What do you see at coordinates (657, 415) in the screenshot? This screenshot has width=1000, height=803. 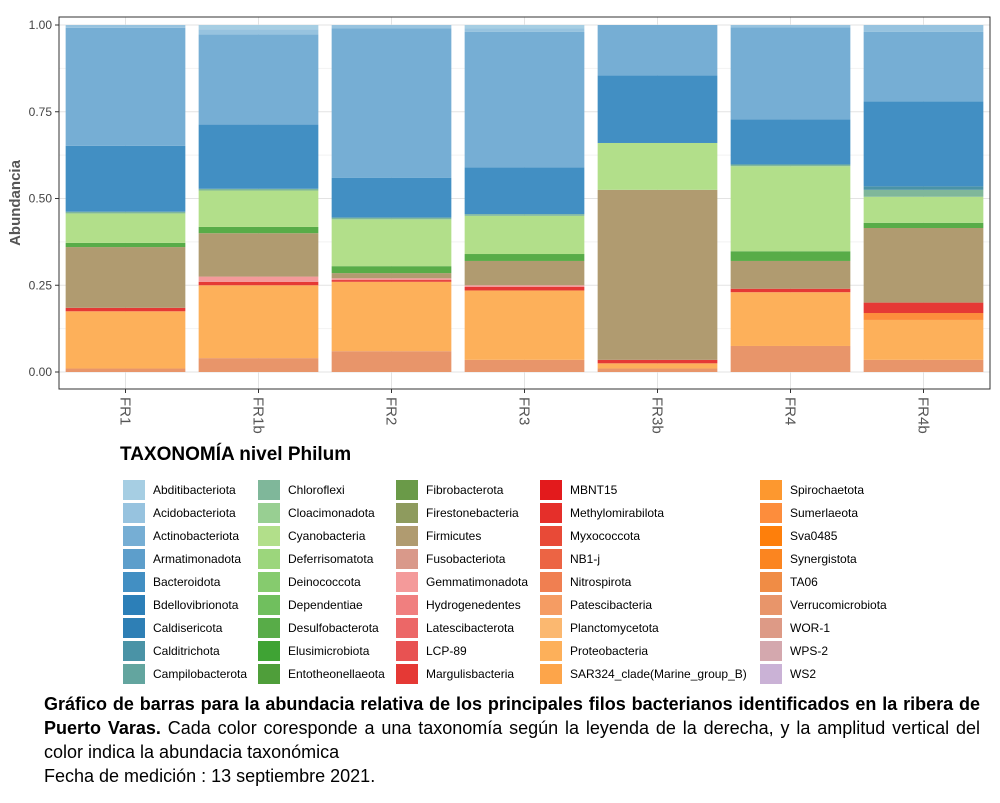 I see `x-tick-label: FR3b` at bounding box center [657, 415].